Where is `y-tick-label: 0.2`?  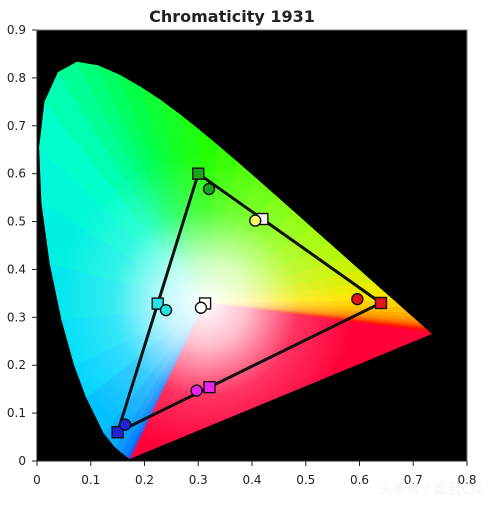 y-tick-label: 0.2 is located at coordinates (16, 365).